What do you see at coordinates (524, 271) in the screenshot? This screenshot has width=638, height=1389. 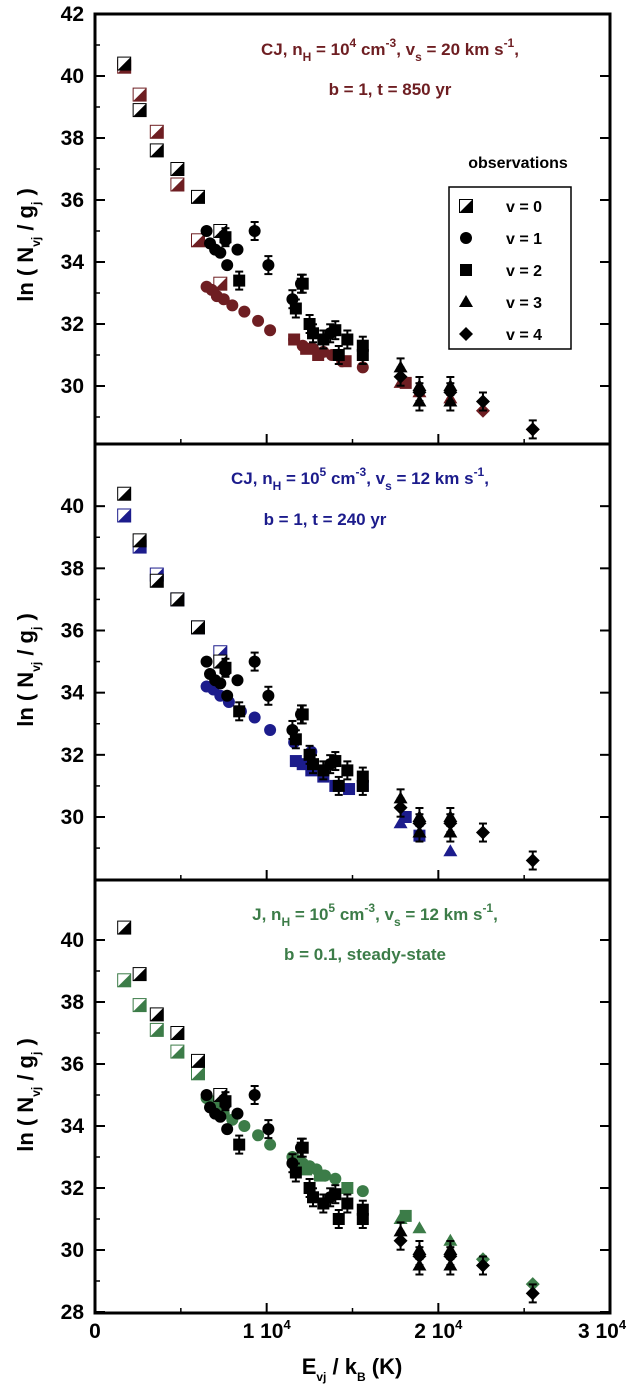 I see `legend-label: v = 2` at bounding box center [524, 271].